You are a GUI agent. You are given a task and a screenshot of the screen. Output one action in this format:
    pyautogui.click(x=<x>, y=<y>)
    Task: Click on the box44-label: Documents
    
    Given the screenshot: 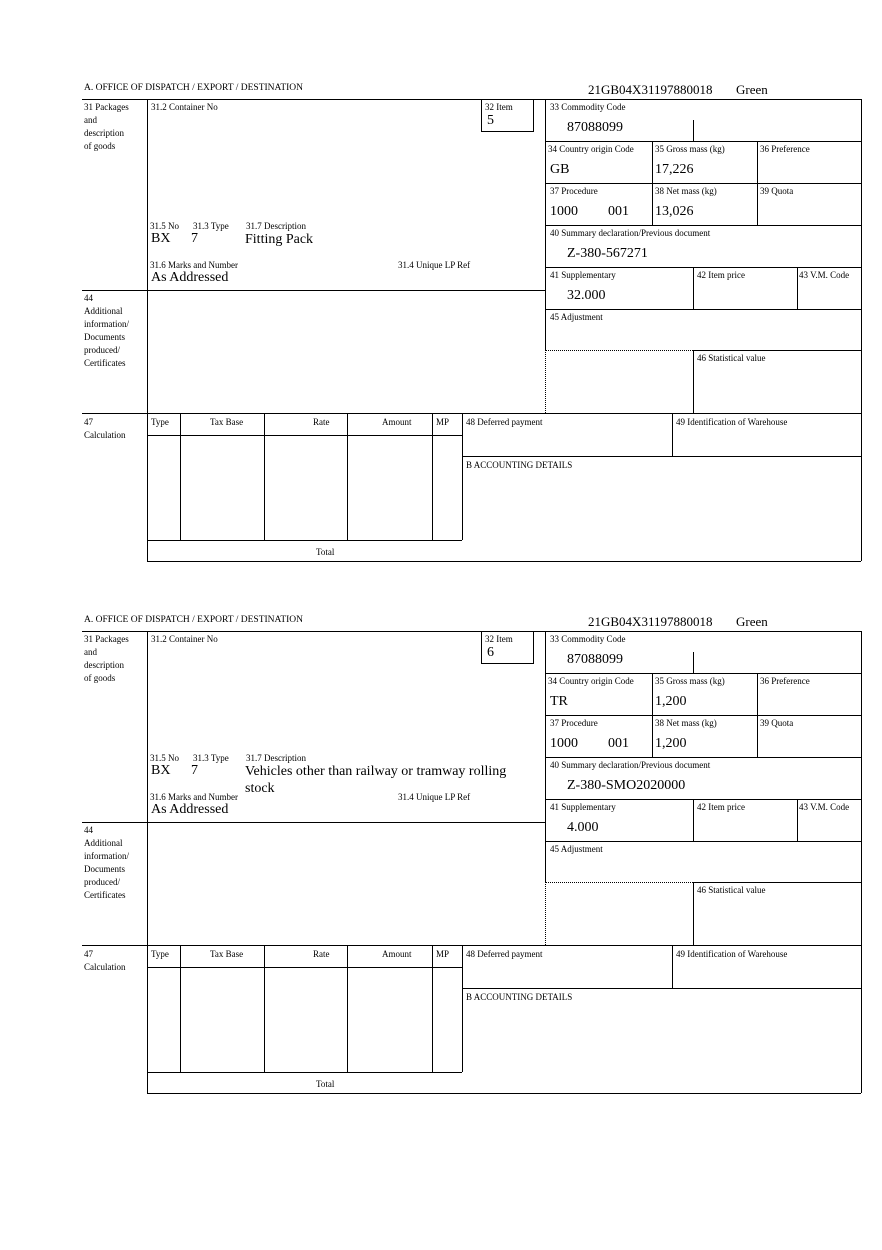 What is the action you would take?
    pyautogui.click(x=104, y=869)
    